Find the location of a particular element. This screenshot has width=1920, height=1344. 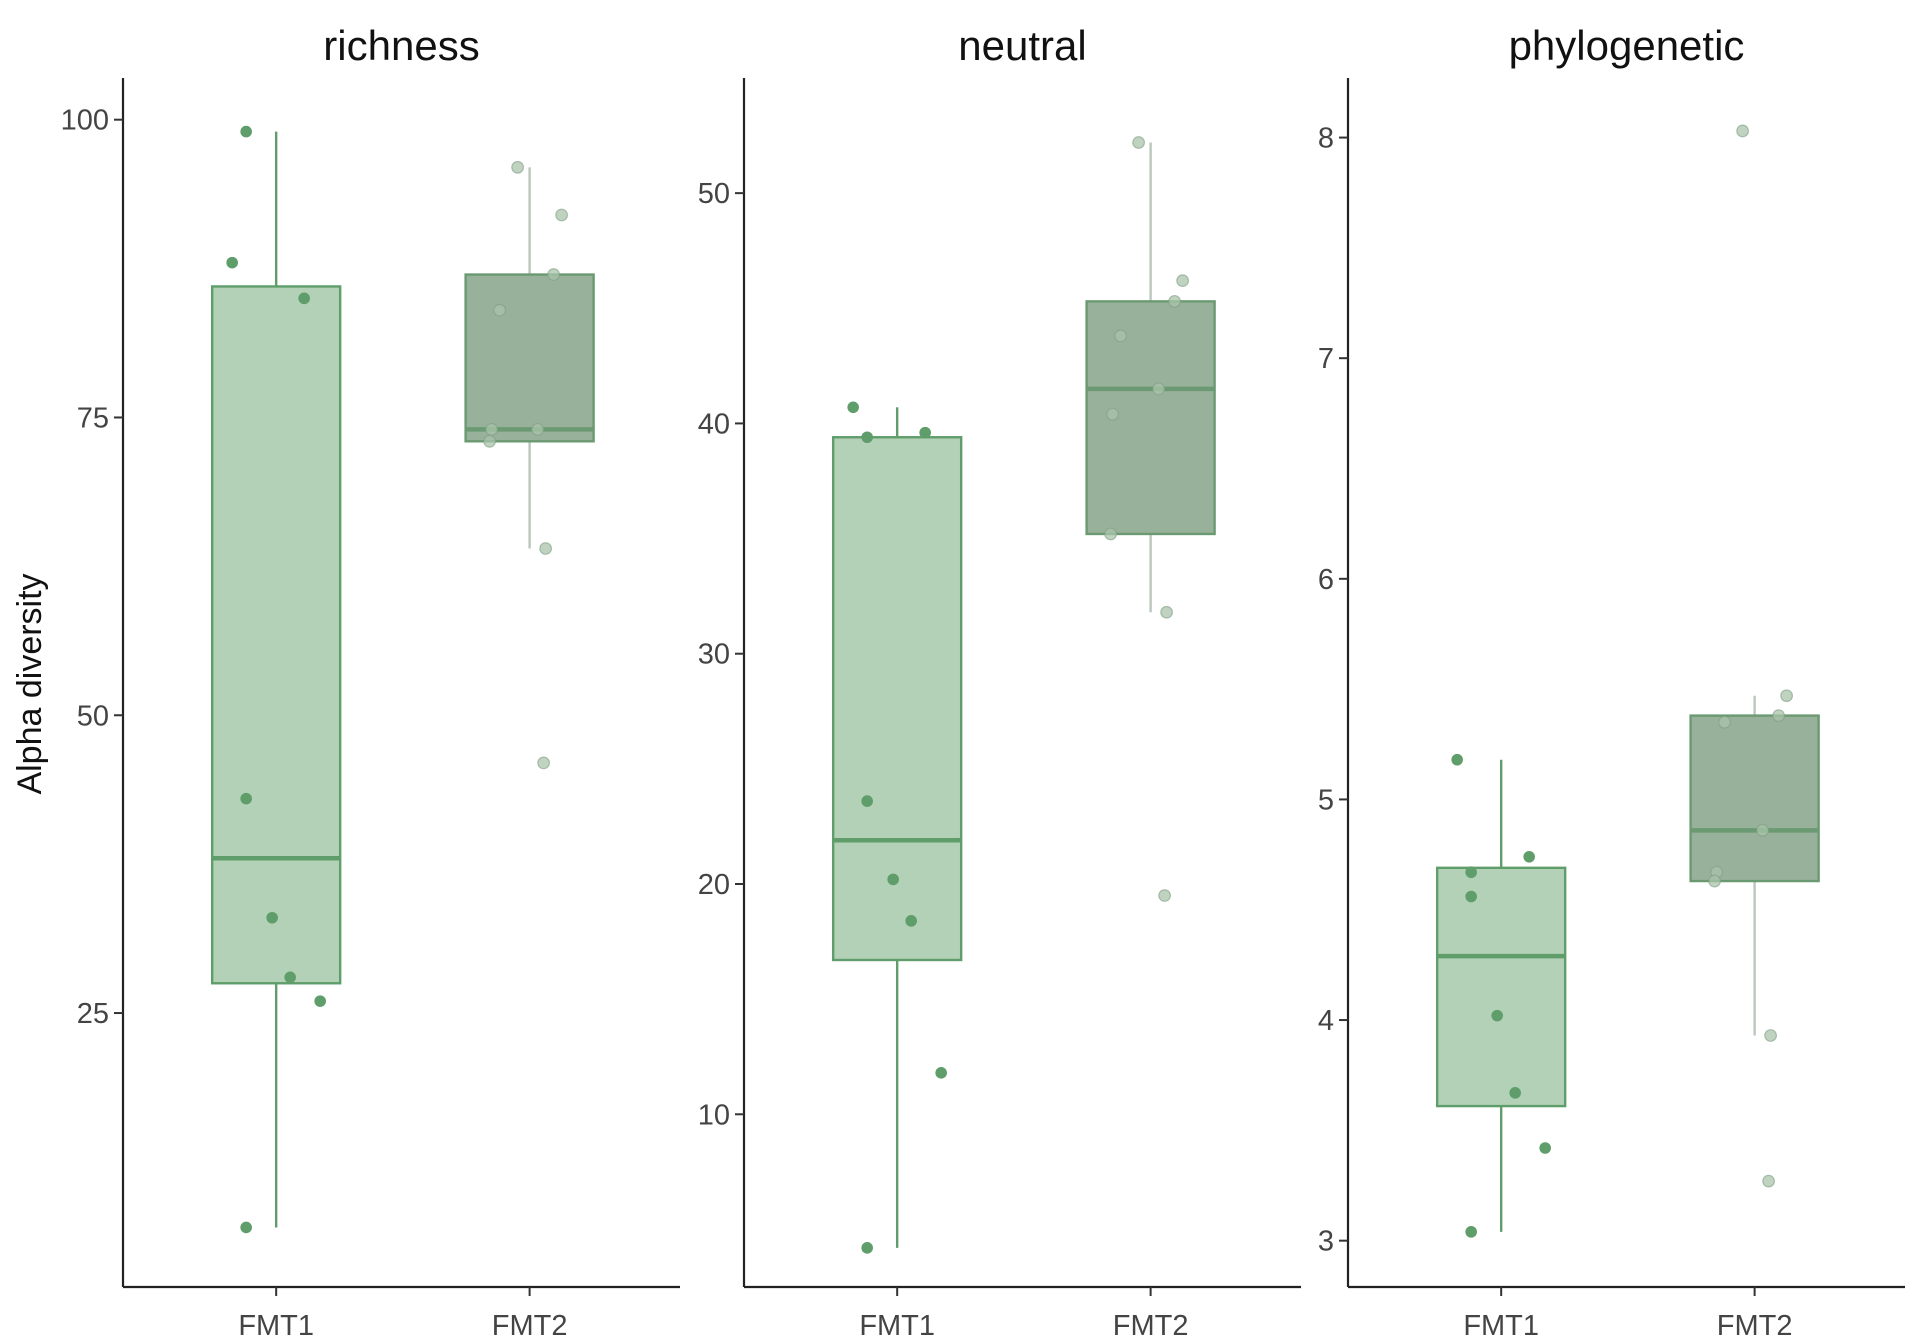

y-tick-label: 6 is located at coordinates (1326, 580).